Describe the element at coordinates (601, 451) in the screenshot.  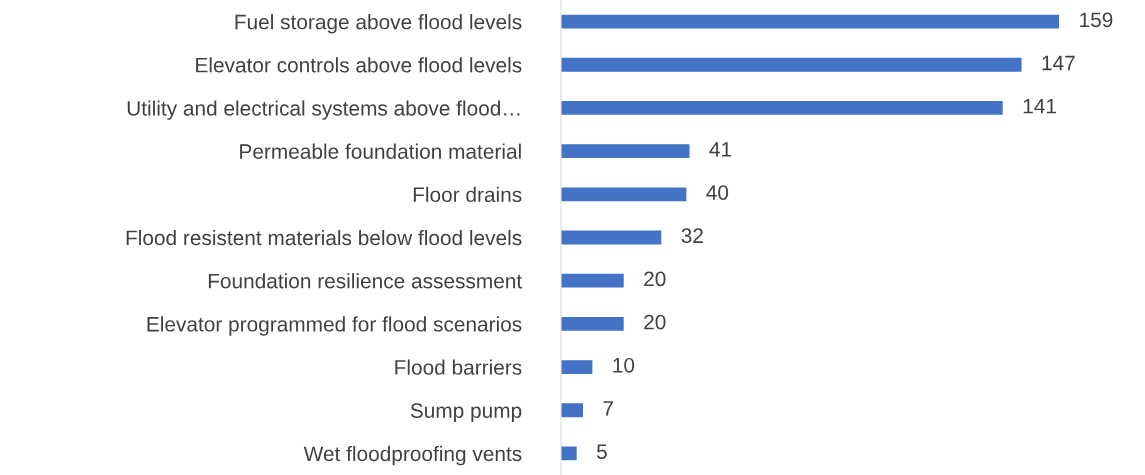
I see `data-label: 5` at that location.